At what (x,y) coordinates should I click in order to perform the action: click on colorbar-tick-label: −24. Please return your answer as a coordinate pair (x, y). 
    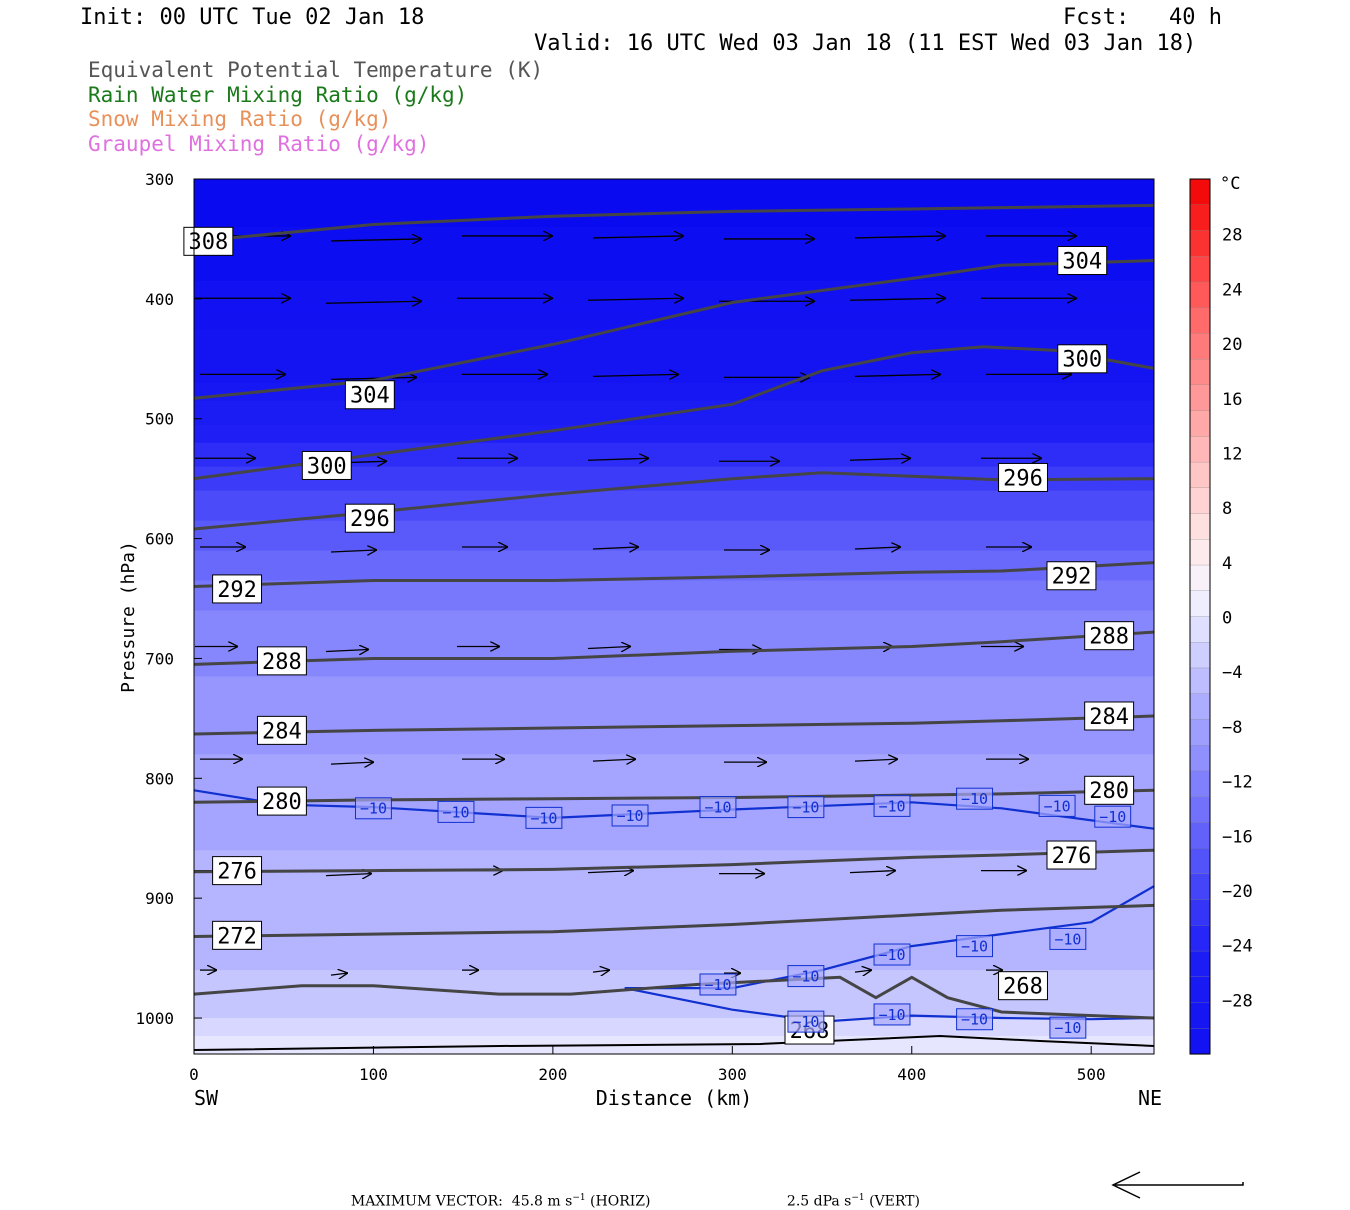
    Looking at the image, I should click on (1237, 947).